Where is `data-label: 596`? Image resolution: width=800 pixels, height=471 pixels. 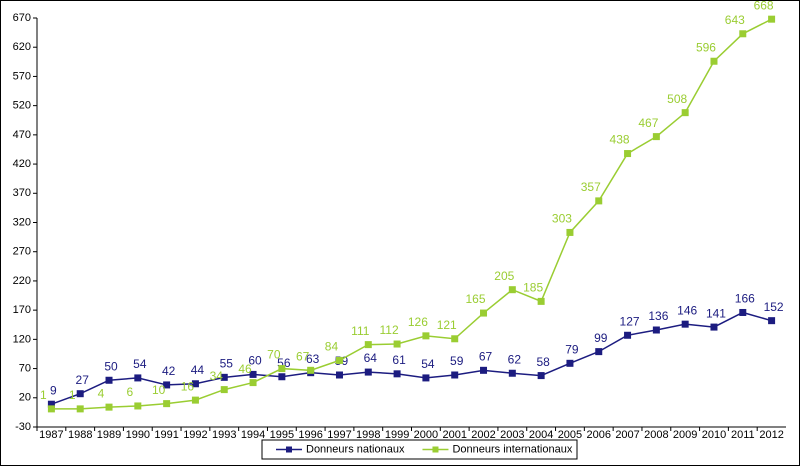 data-label: 596 is located at coordinates (706, 47).